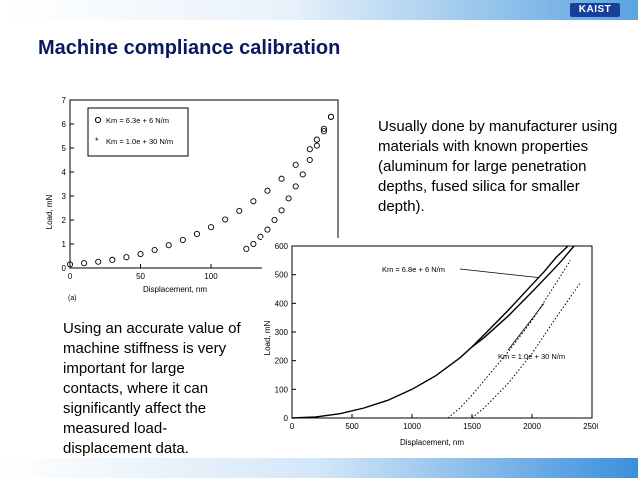  What do you see at coordinates (211, 276) in the screenshot?
I see `chart-a-x-tick-label: 100` at bounding box center [211, 276].